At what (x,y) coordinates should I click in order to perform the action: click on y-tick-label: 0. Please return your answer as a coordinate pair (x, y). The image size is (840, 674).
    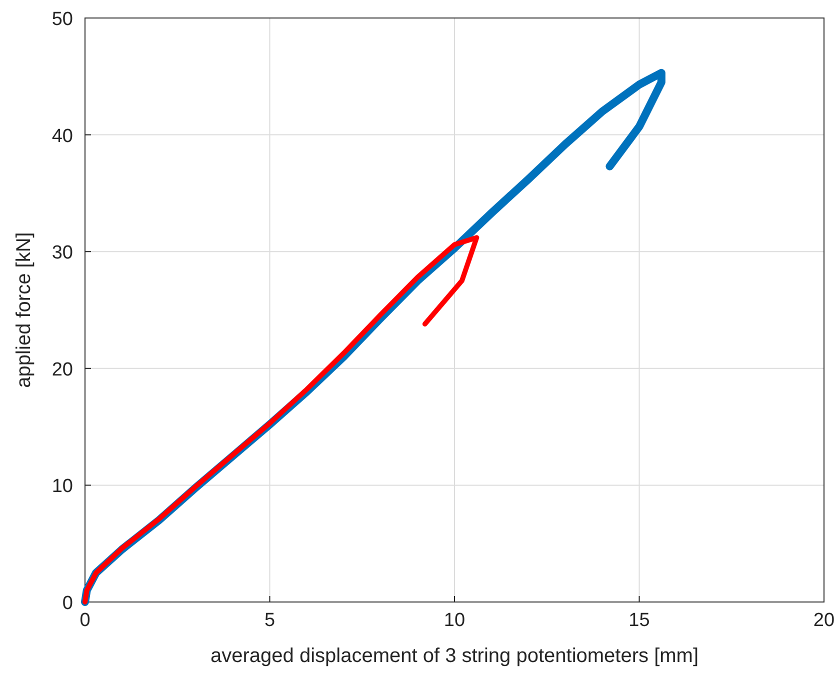
    Looking at the image, I should click on (67, 603).